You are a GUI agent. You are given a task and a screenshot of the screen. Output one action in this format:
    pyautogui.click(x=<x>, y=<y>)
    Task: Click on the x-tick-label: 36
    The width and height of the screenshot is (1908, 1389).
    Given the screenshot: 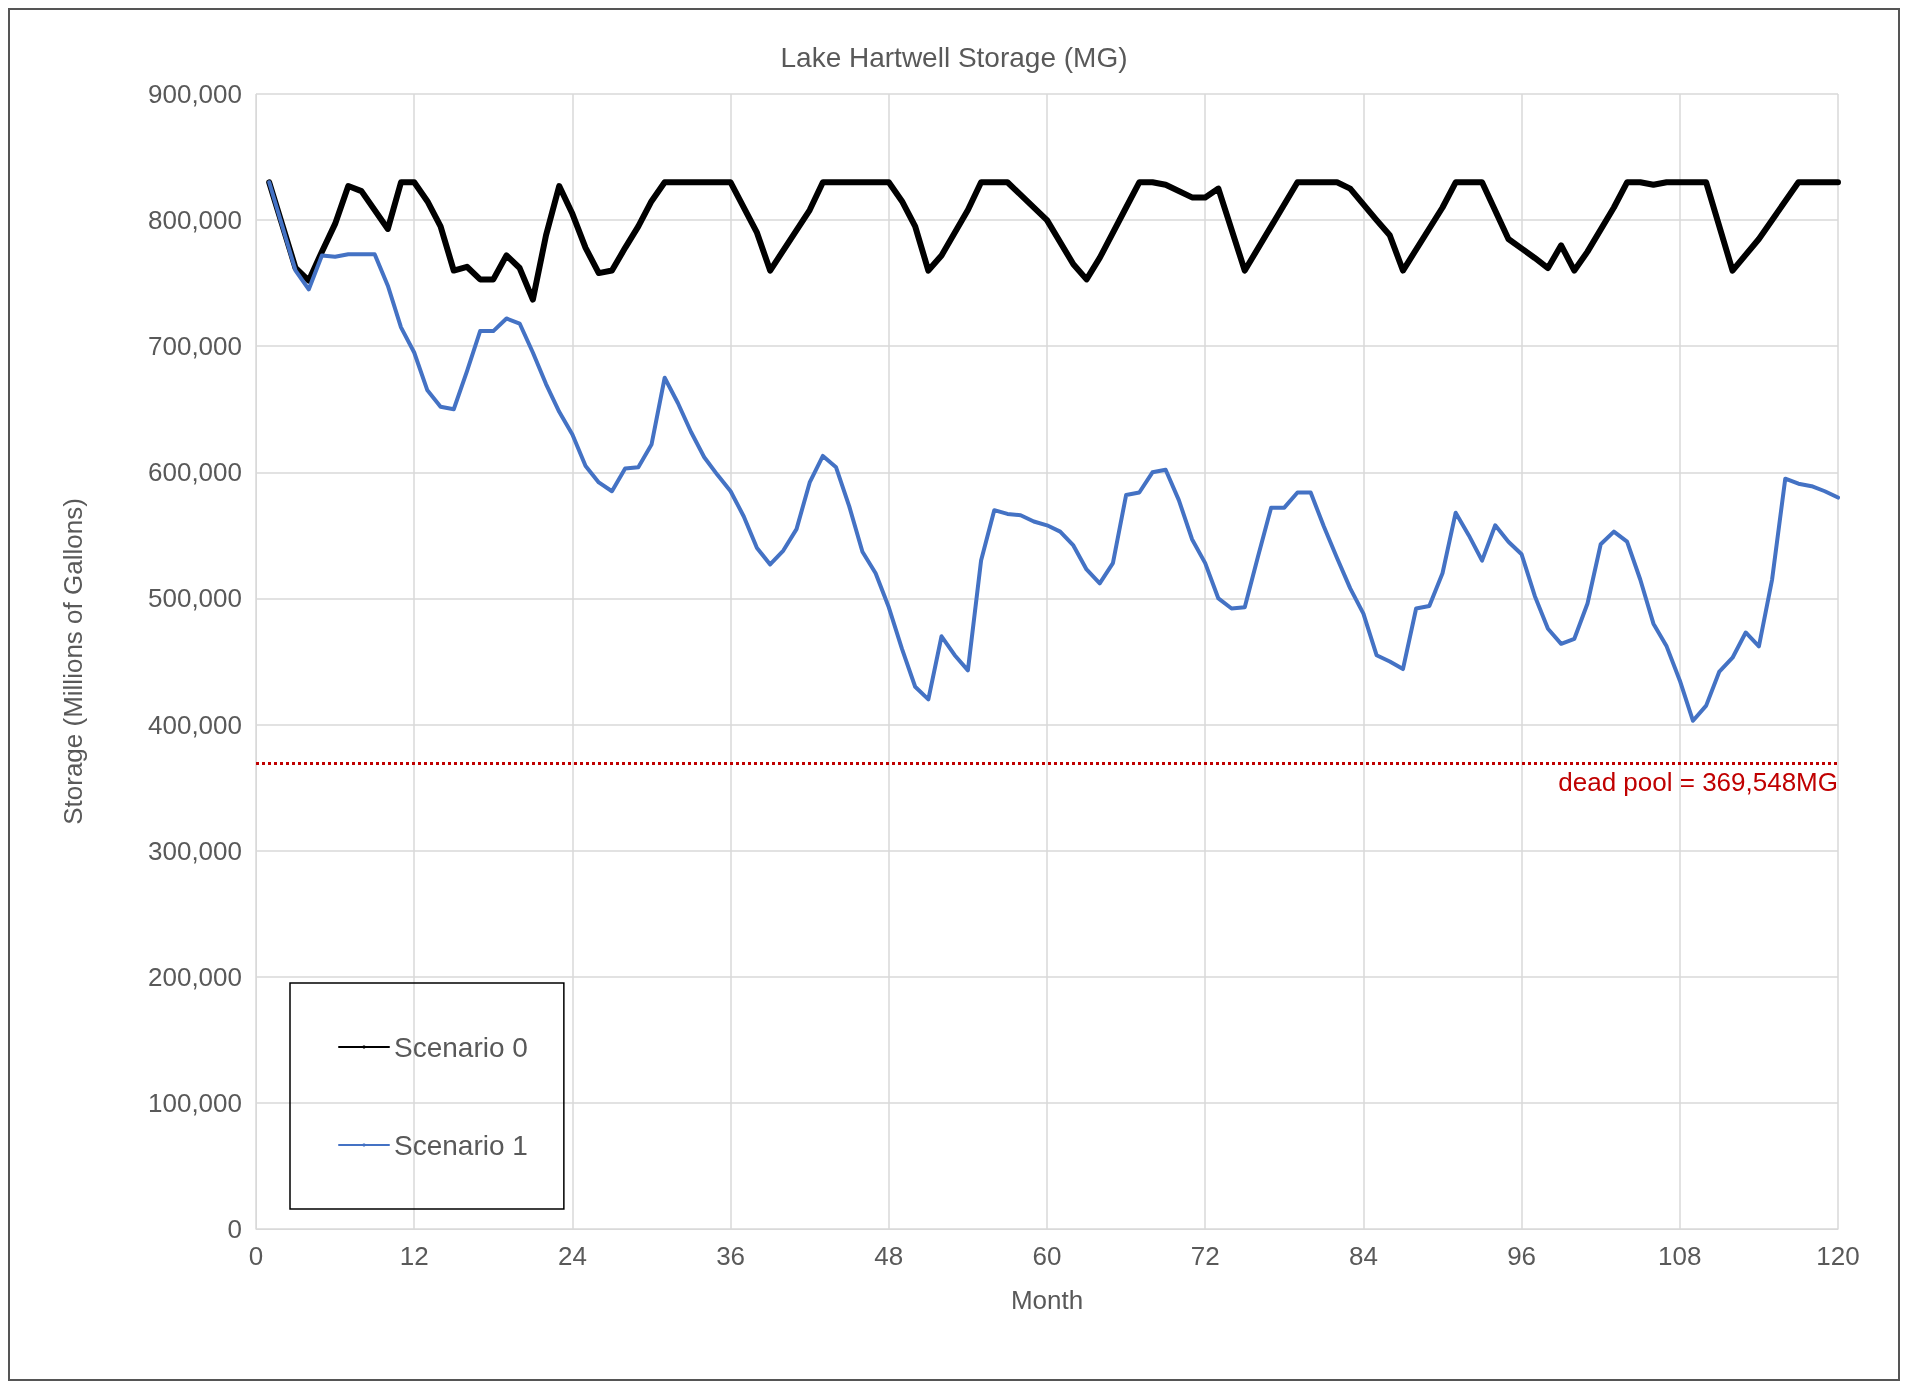 What is the action you would take?
    pyautogui.click(x=731, y=1256)
    